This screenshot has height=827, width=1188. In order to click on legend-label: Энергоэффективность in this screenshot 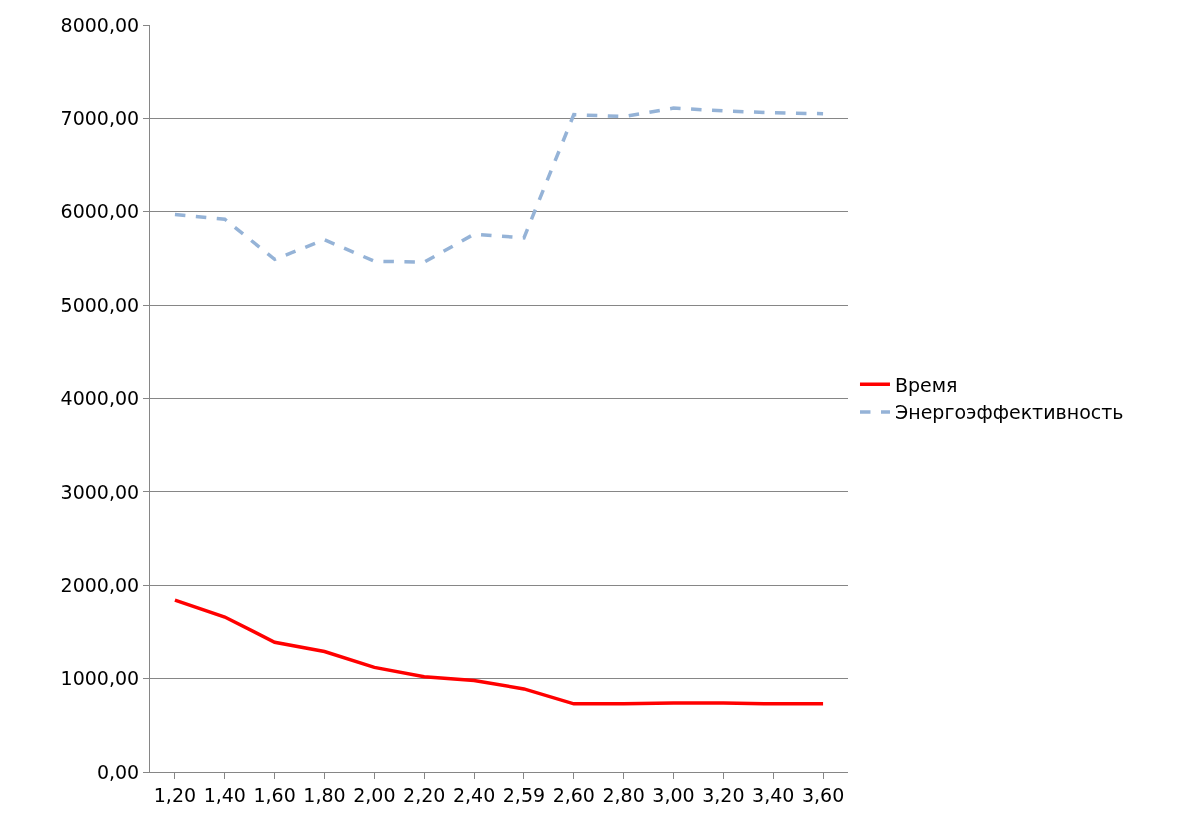, I will do `click(1009, 412)`.